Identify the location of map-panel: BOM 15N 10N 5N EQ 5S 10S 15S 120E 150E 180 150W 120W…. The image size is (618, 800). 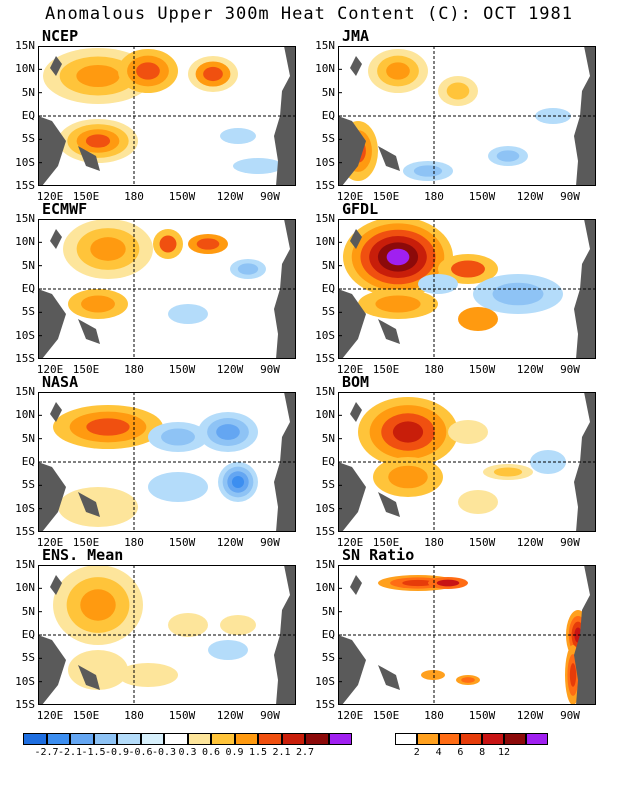
(455, 461).